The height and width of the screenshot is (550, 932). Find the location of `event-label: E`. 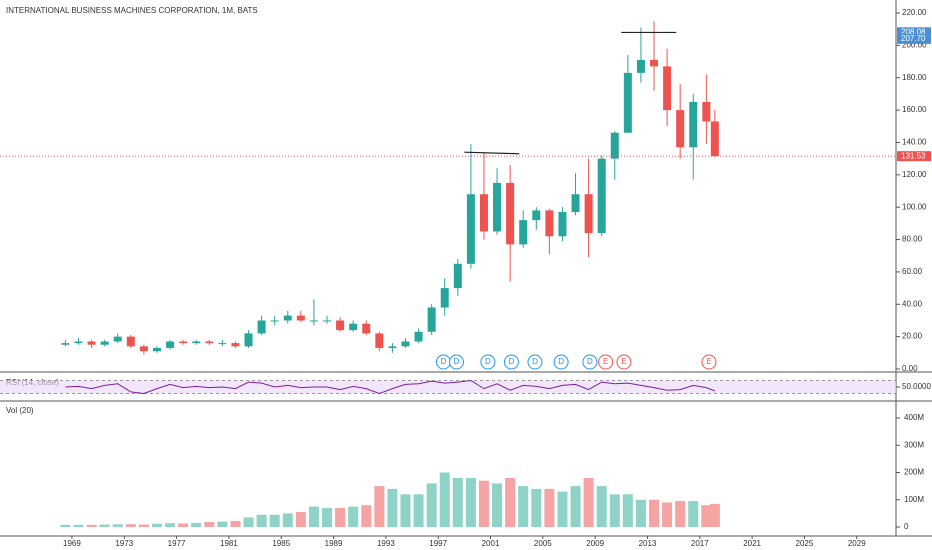

event-label: E is located at coordinates (623, 361).